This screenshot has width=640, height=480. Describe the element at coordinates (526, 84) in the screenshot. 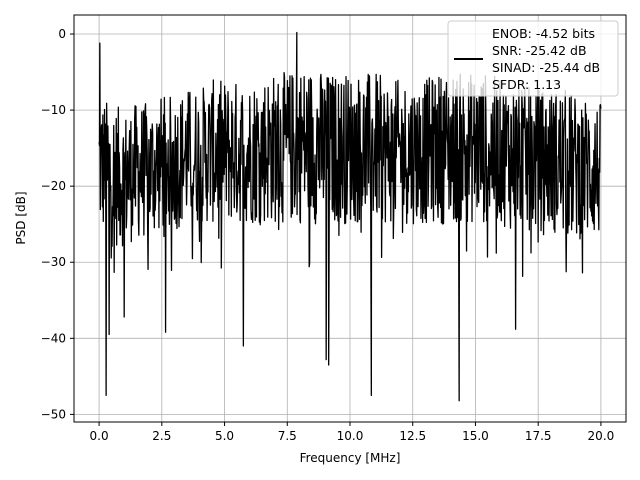

I see `legend-sfdr: SFDR: 1.13` at that location.